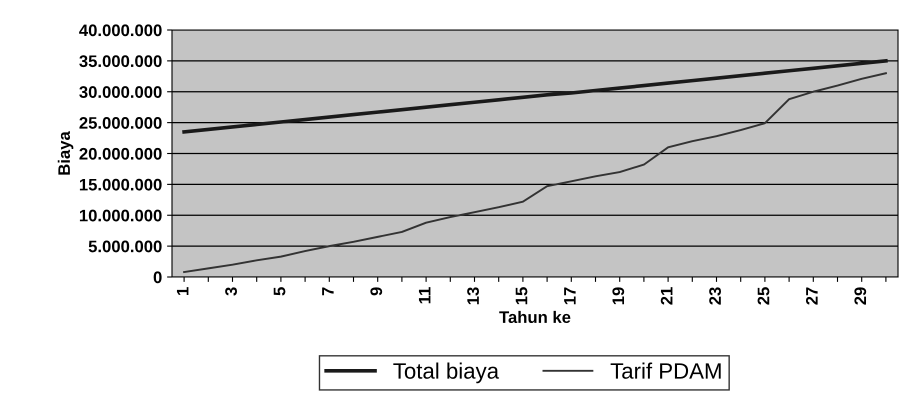 The image size is (904, 401). I want to click on x-tick-label: 21, so click(666, 296).